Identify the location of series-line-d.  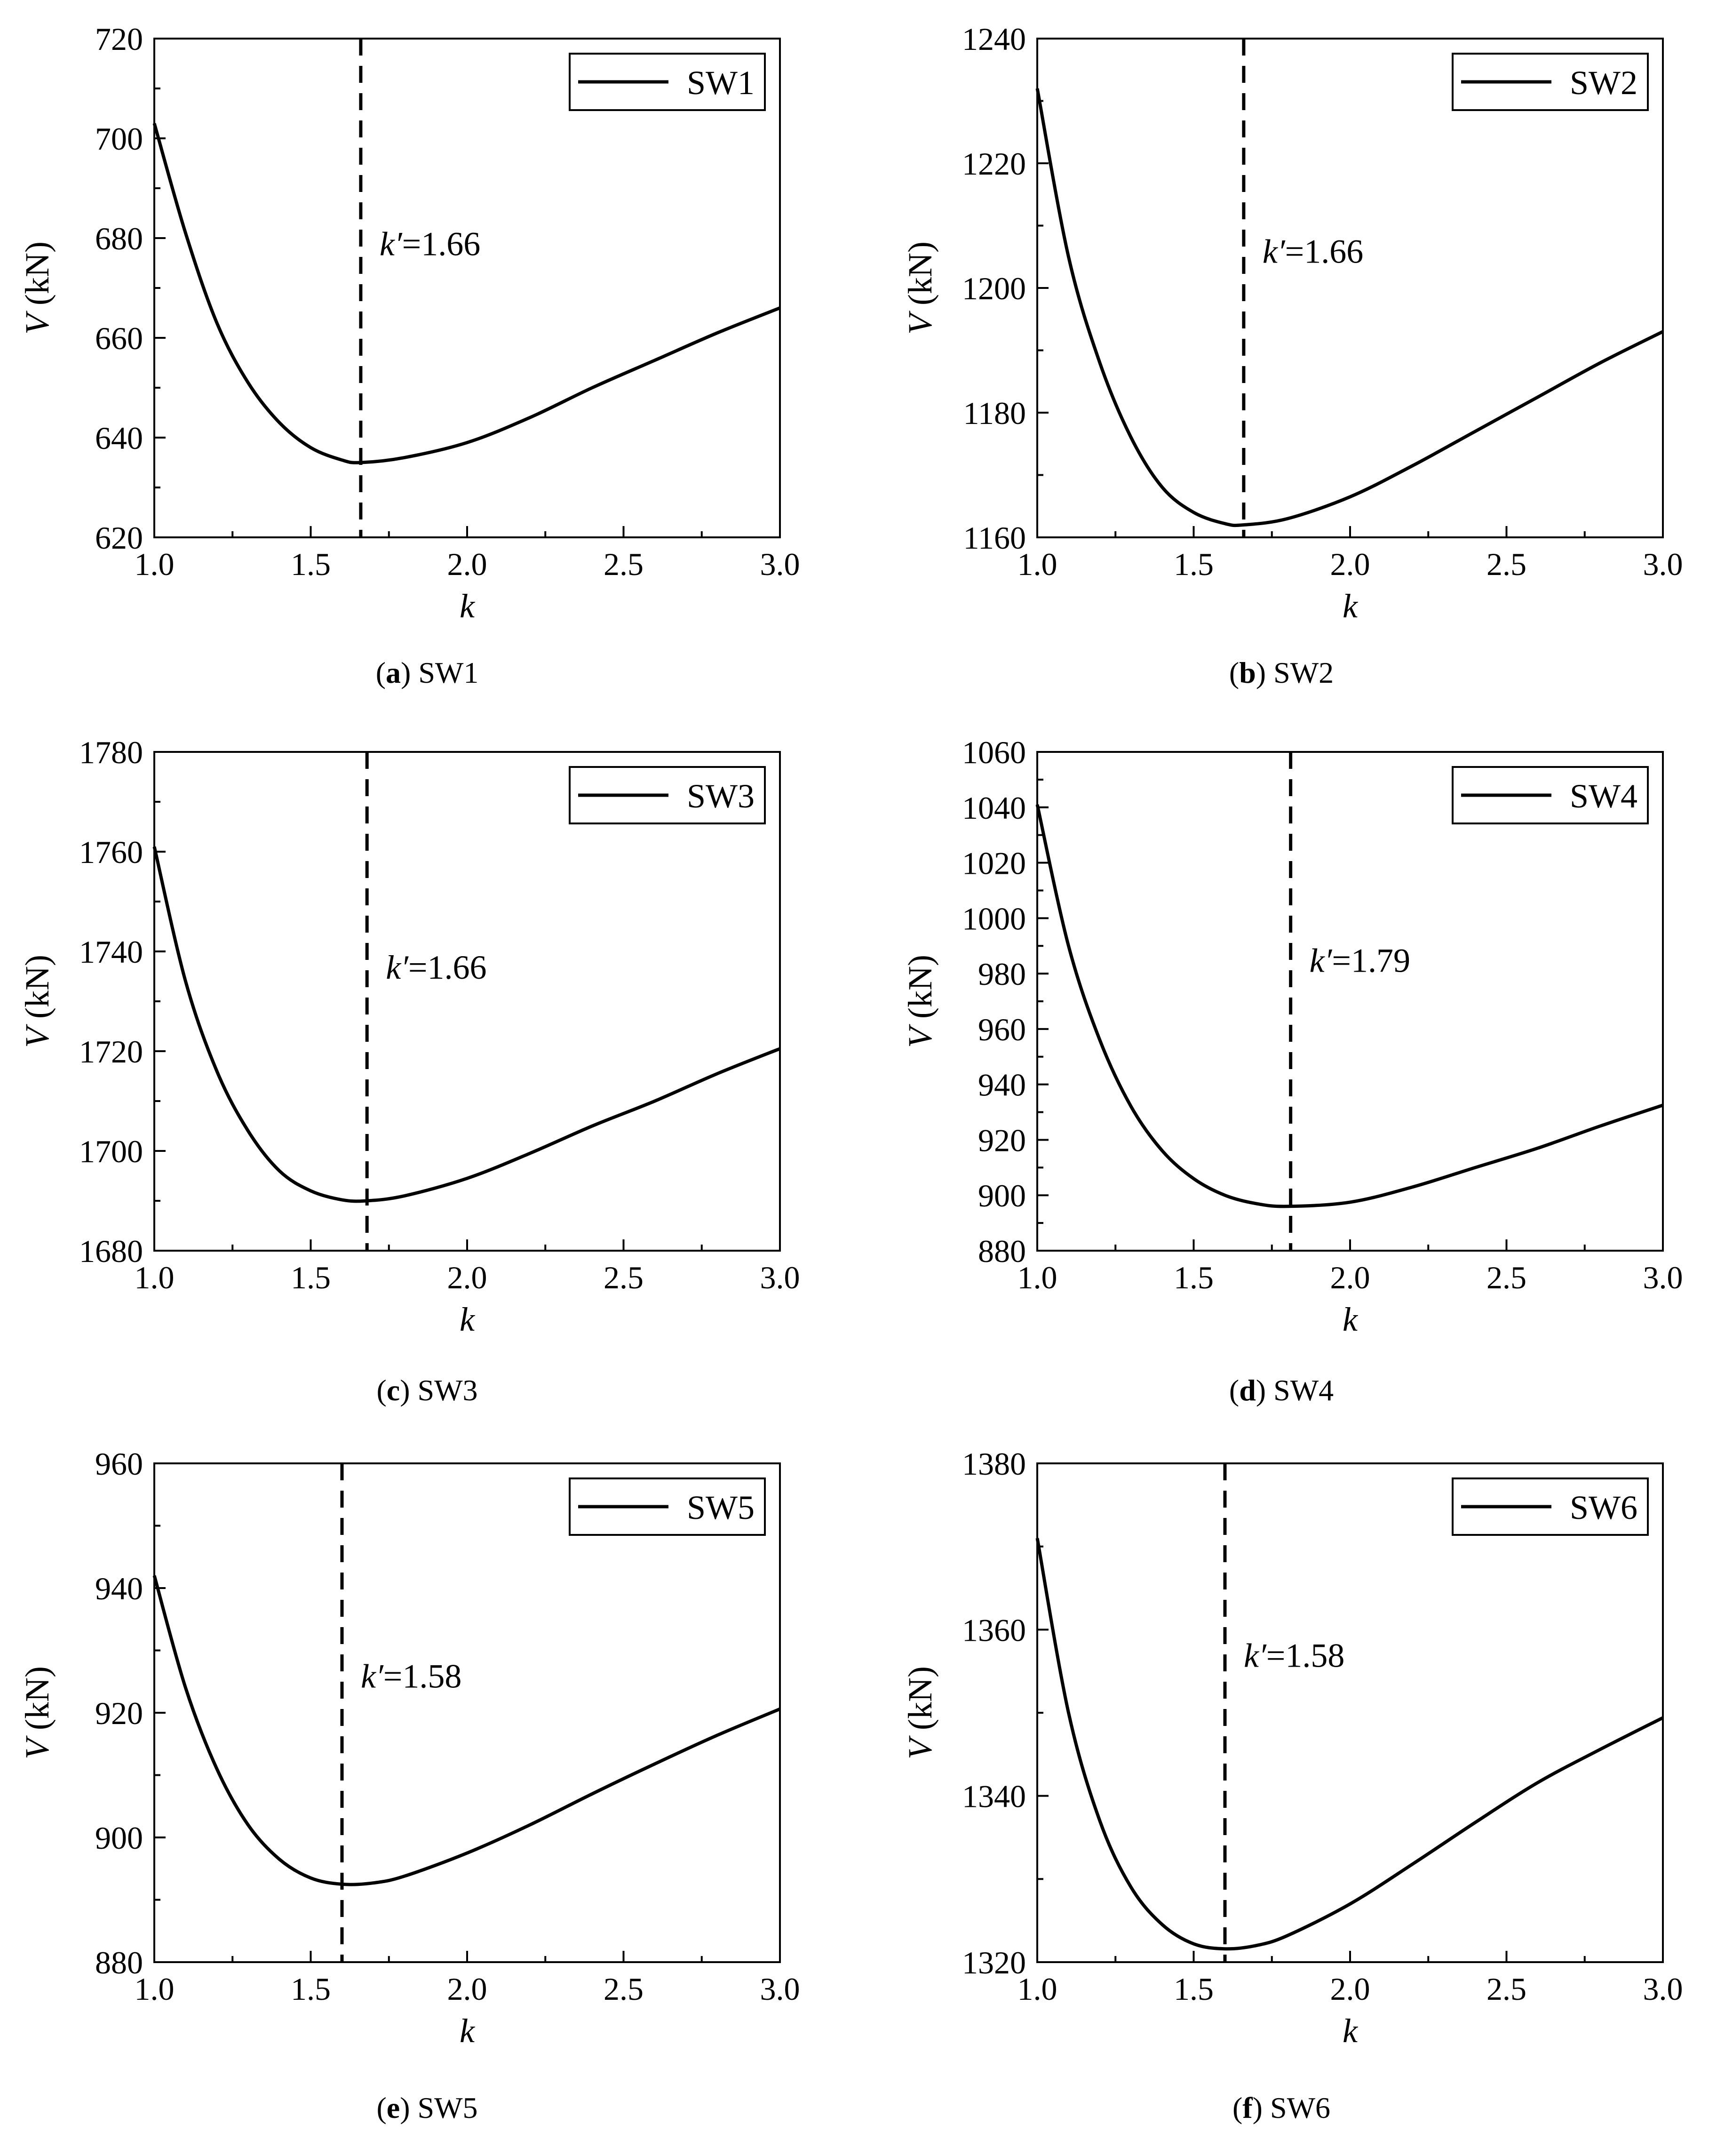
(1349, 1006).